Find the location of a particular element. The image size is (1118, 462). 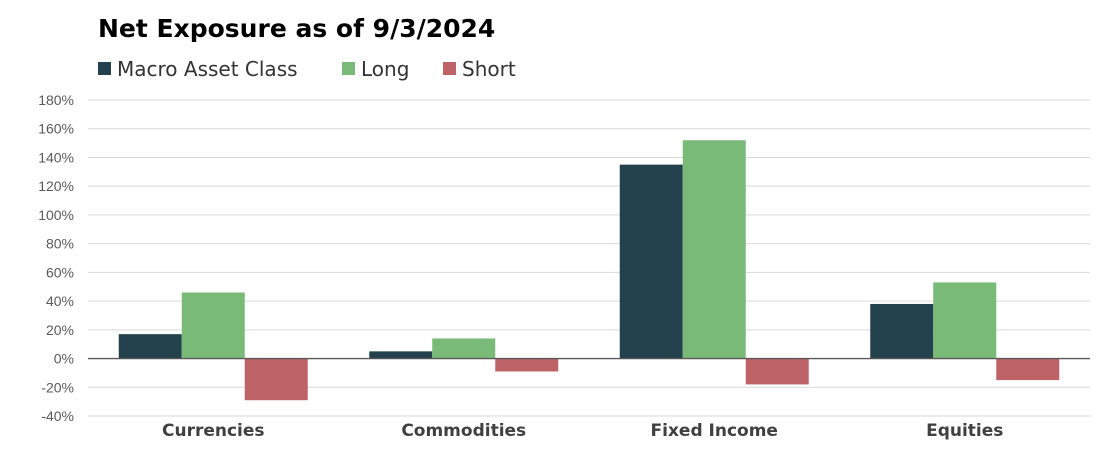

legend-label-long: Long is located at coordinates (385, 69).